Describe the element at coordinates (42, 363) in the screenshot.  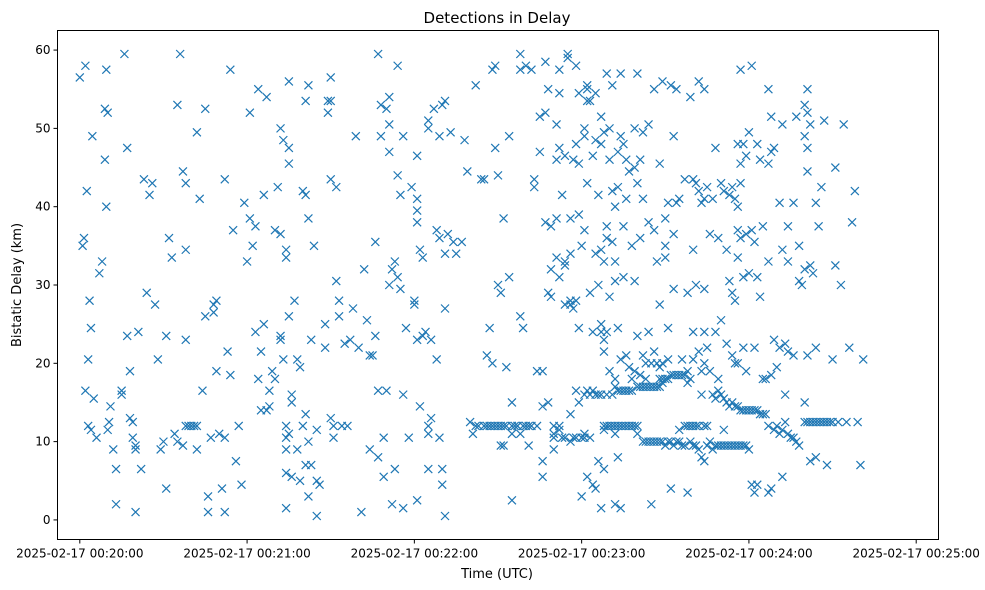
I see `y-tick-label: 20` at that location.